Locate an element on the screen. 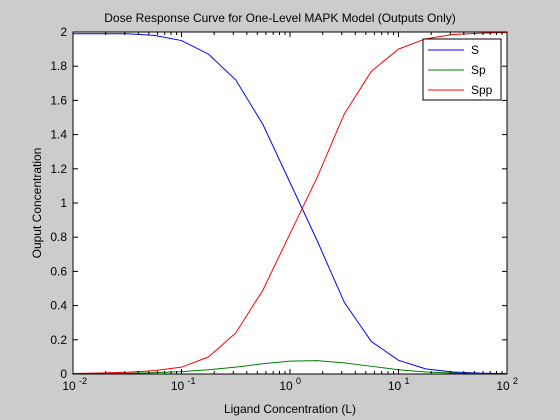 The height and width of the screenshot is (420, 560). x-tick-exponent: 2 is located at coordinates (515, 381).